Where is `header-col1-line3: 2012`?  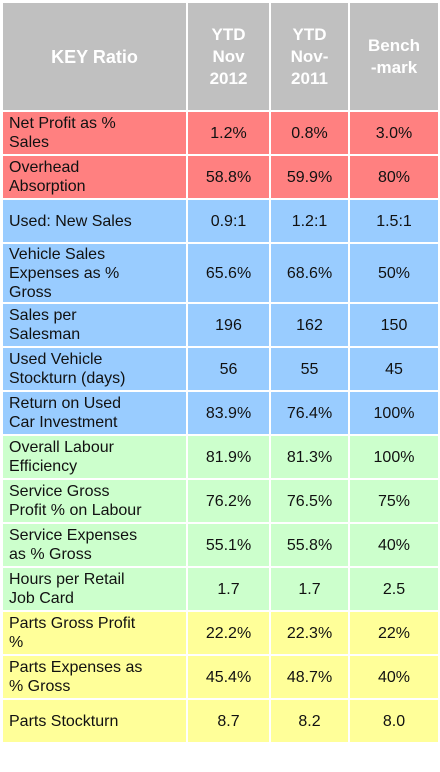
header-col1-line3: 2012 is located at coordinates (228, 78).